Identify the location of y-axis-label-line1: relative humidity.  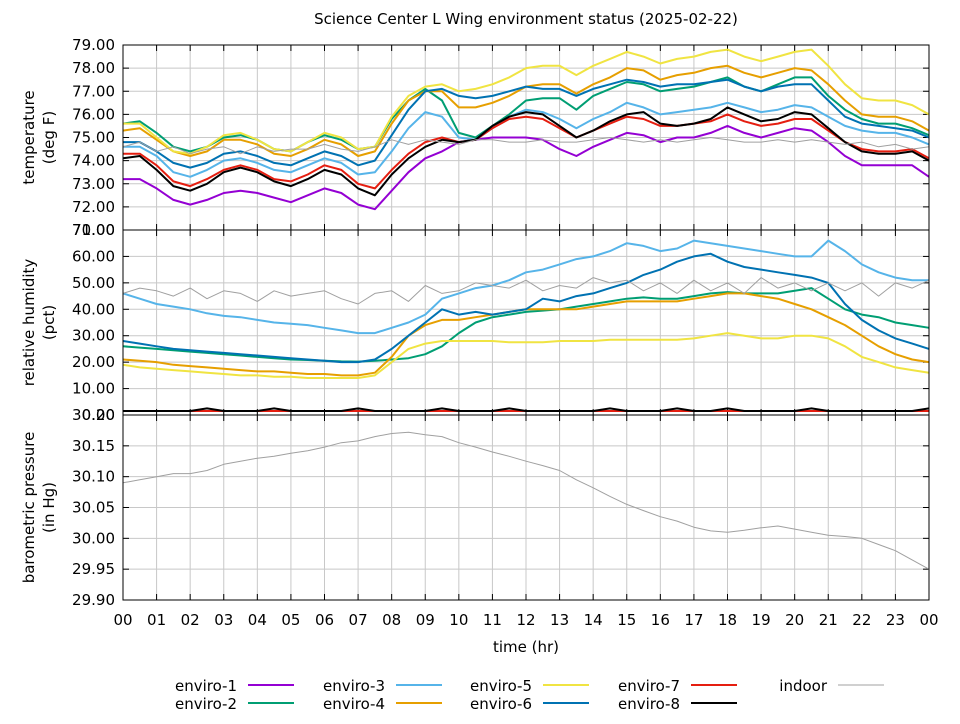
(29, 323).